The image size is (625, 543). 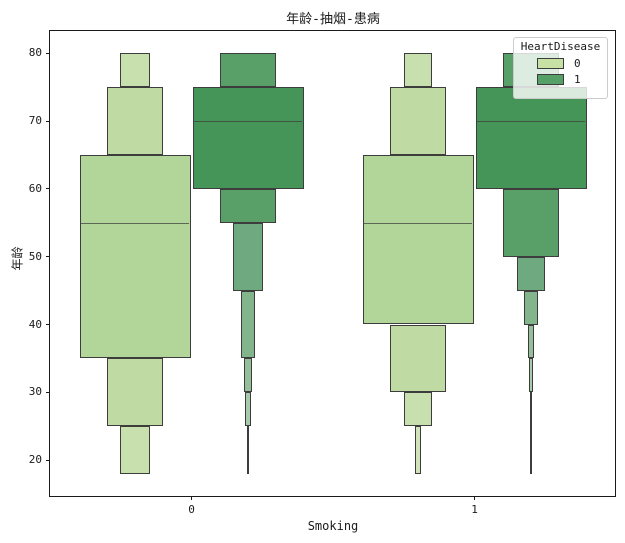 I want to click on legend-item-0: 0, so click(x=560, y=63).